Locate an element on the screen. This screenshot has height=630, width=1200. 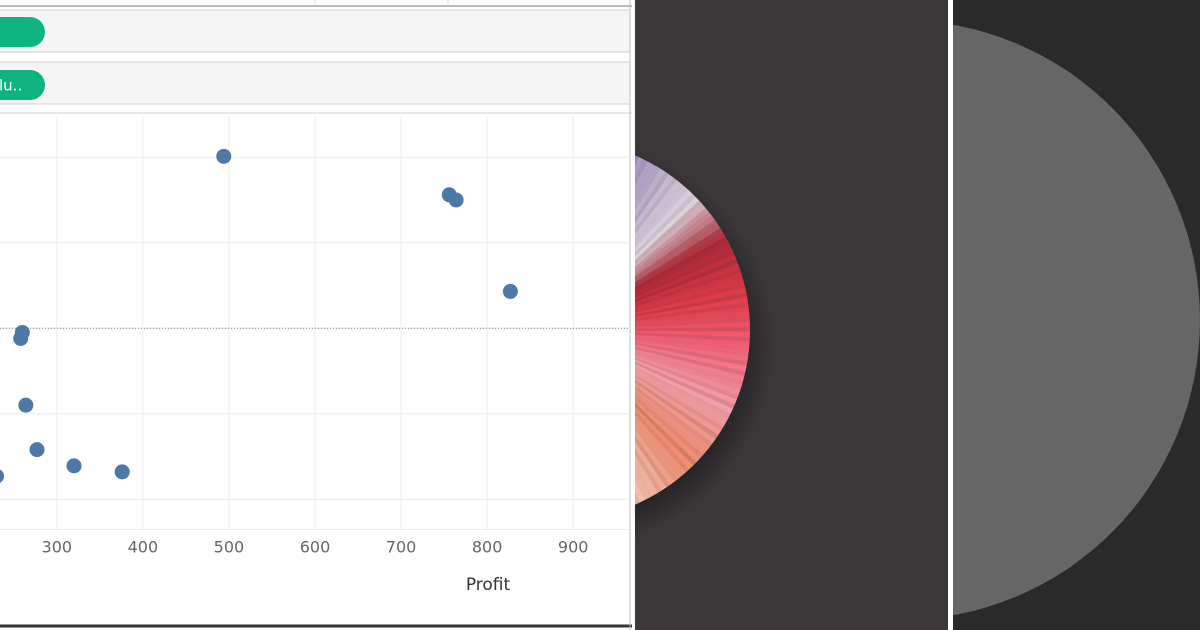
x-axis-label: Profit is located at coordinates (488, 585).